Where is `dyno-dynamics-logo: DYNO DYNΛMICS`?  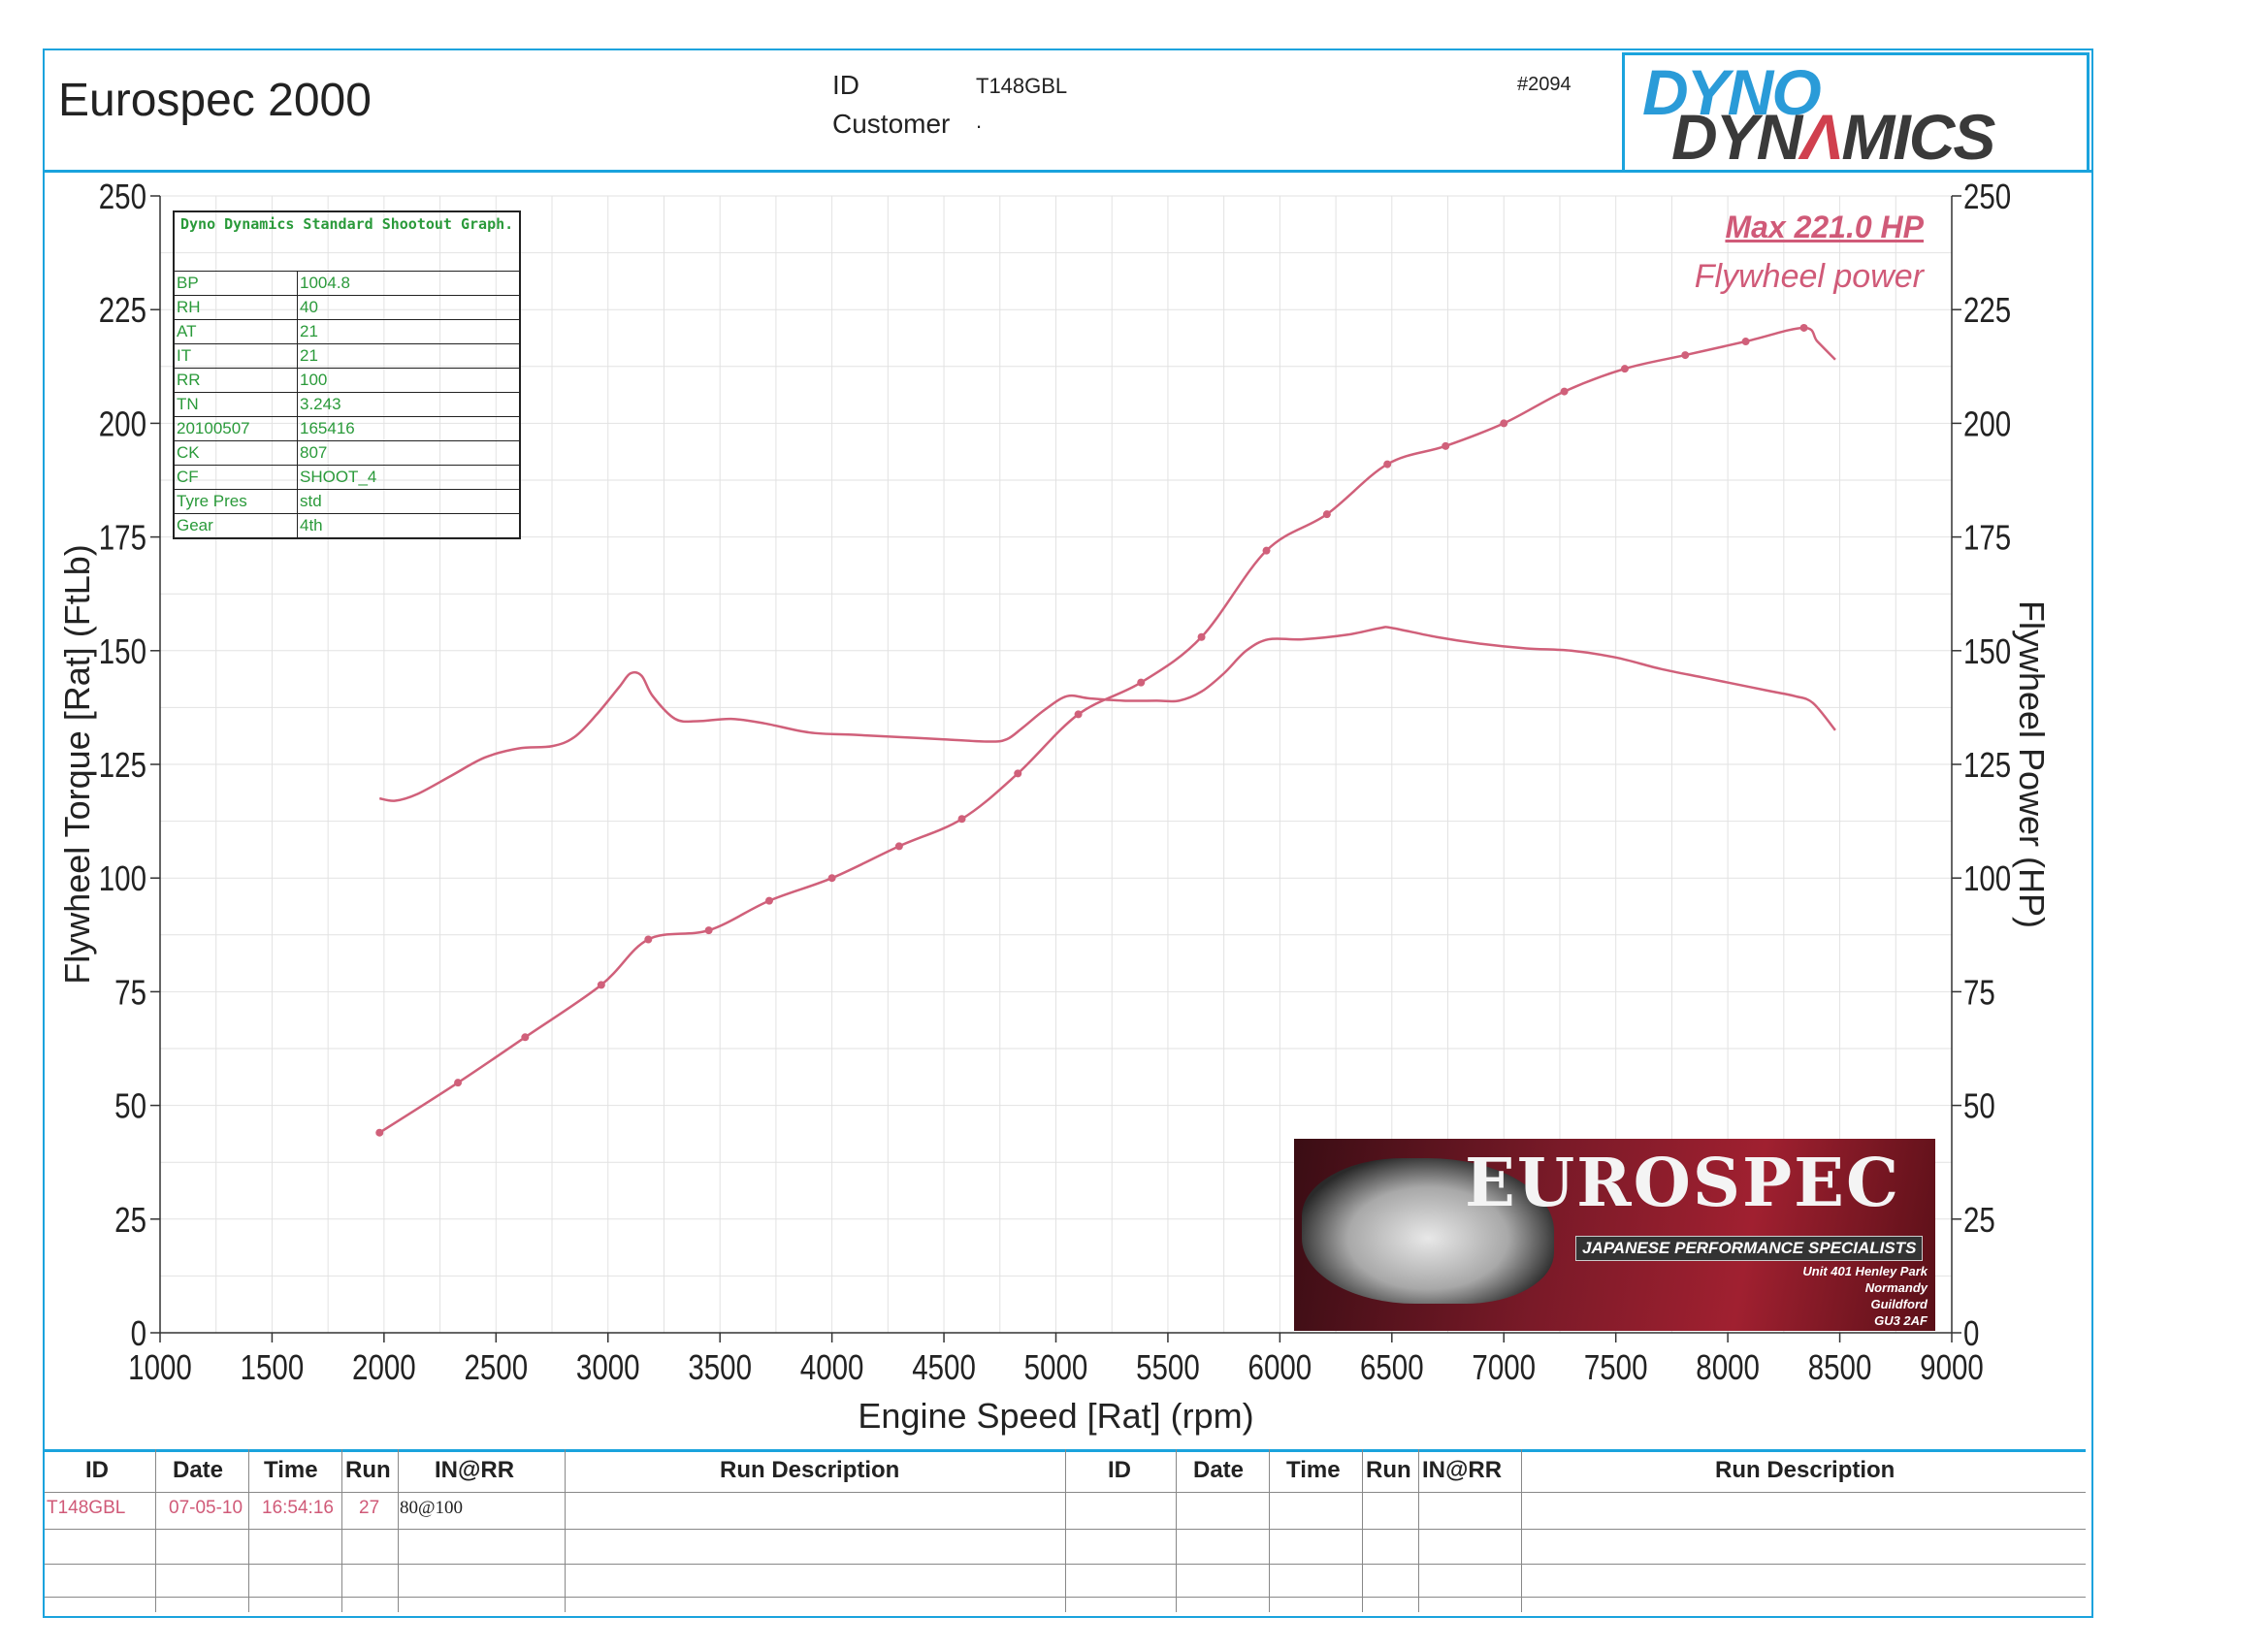
dyno-dynamics-logo: DYNO DYNΛMICS is located at coordinates (1856, 112).